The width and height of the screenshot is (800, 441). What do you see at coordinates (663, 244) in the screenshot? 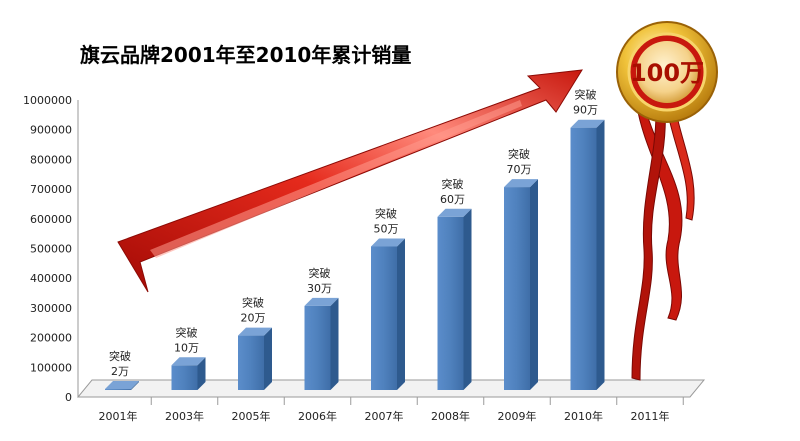
I see `seal-ribbons` at bounding box center [663, 244].